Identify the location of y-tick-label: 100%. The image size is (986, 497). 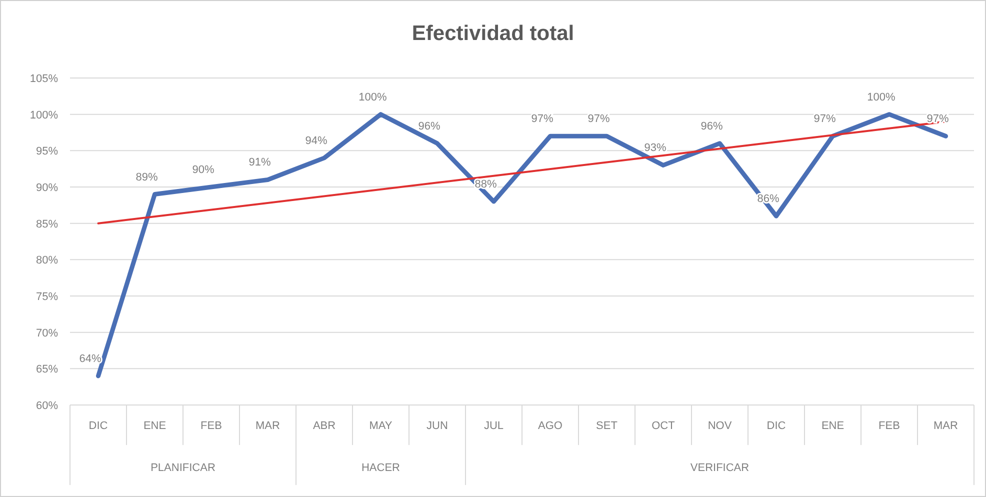
(44, 115).